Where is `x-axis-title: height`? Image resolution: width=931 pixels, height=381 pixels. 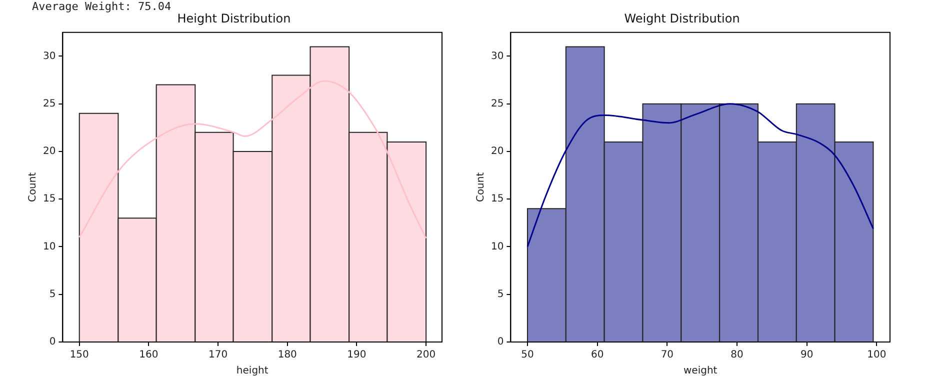
x-axis-title: height is located at coordinates (252, 371).